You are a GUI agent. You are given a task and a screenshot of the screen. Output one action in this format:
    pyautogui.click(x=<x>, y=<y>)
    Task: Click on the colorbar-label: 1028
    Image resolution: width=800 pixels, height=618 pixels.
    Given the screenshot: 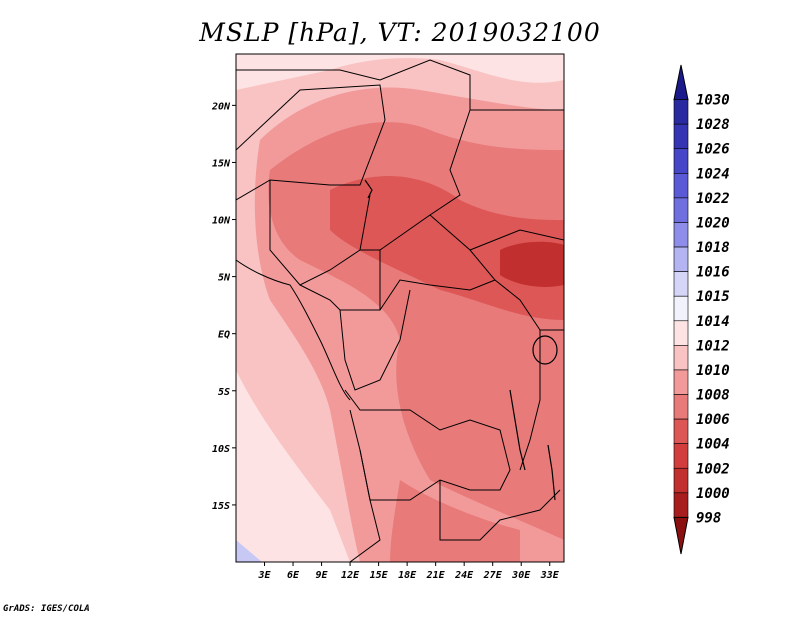 What is the action you would take?
    pyautogui.click(x=713, y=125)
    